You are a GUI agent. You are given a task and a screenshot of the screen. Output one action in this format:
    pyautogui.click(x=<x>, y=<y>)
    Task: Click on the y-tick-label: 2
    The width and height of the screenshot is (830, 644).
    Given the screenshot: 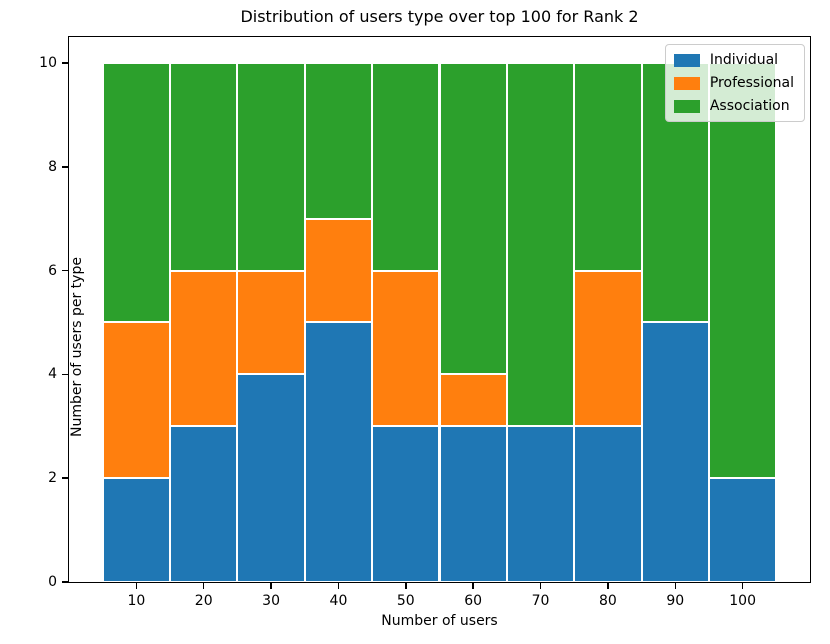 What is the action you would take?
    pyautogui.click(x=52, y=478)
    